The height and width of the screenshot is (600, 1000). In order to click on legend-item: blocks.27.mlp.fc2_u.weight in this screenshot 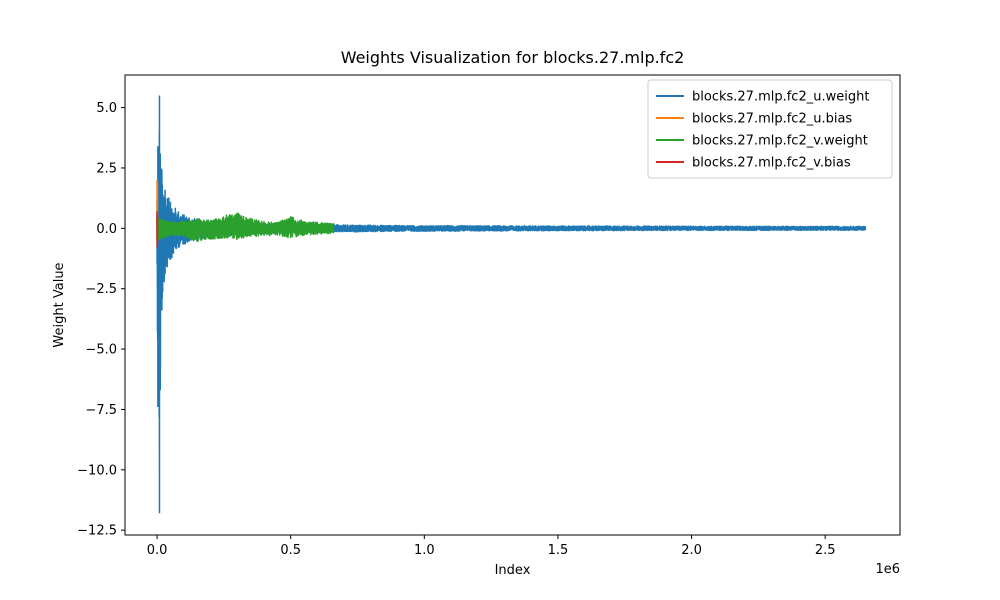, I will do `click(762, 97)`.